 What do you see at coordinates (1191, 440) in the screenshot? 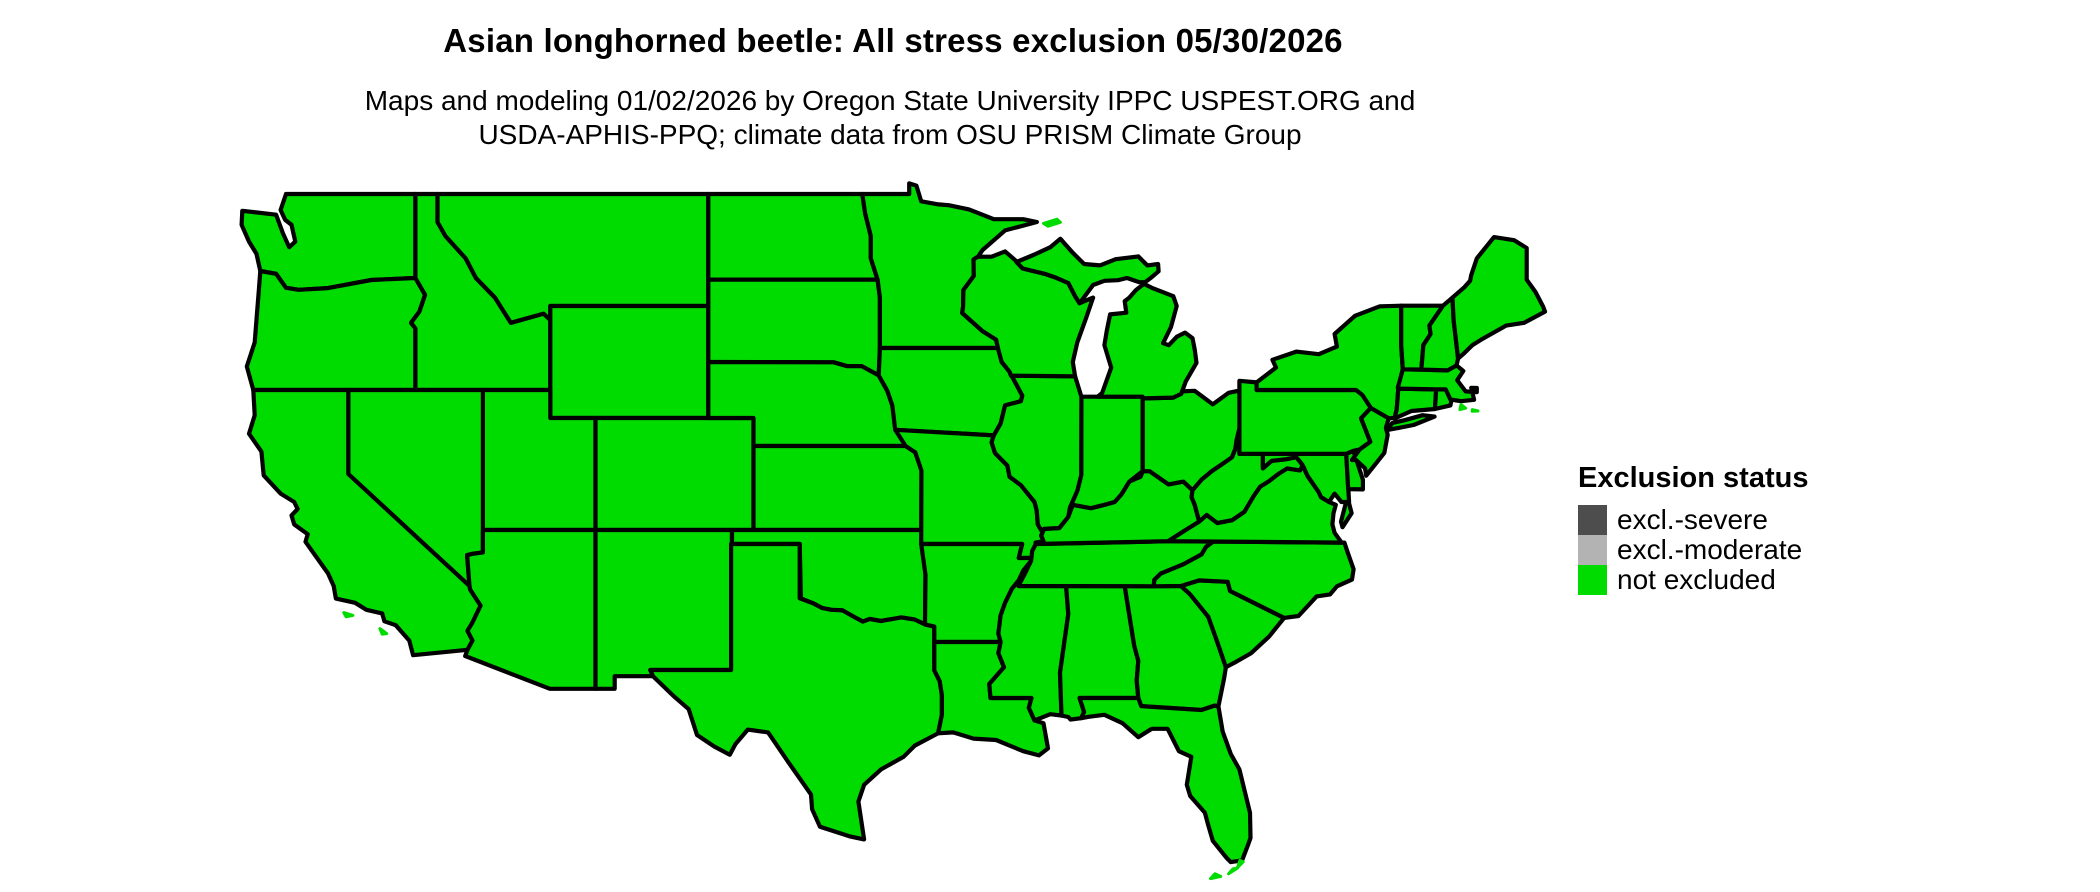
I see `state-shape-oh` at bounding box center [1191, 440].